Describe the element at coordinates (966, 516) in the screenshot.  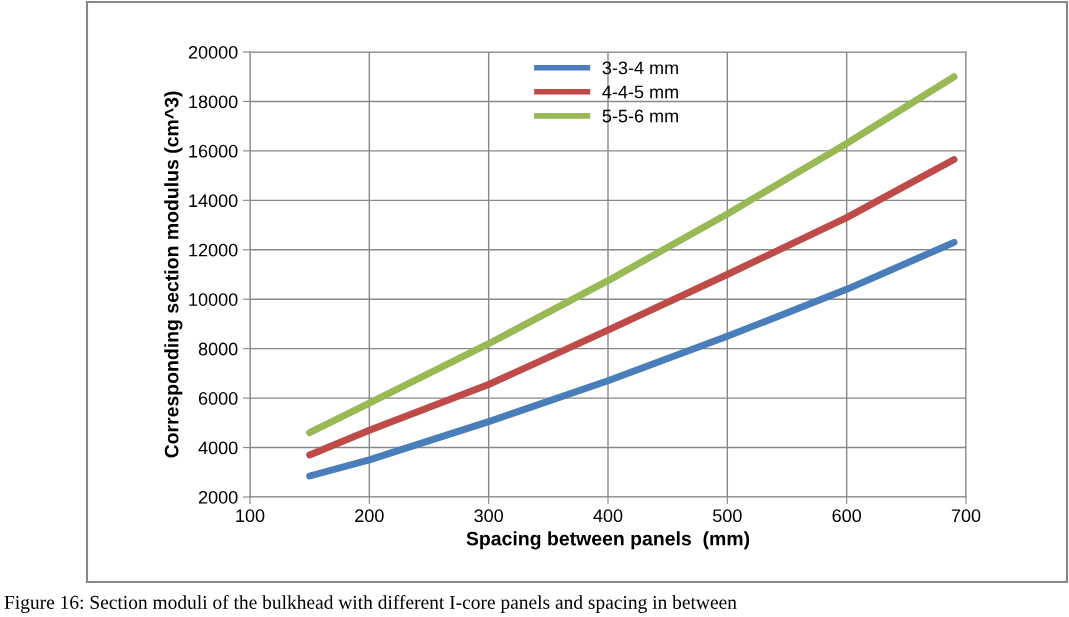
I see `x-tick-label: 700` at that location.